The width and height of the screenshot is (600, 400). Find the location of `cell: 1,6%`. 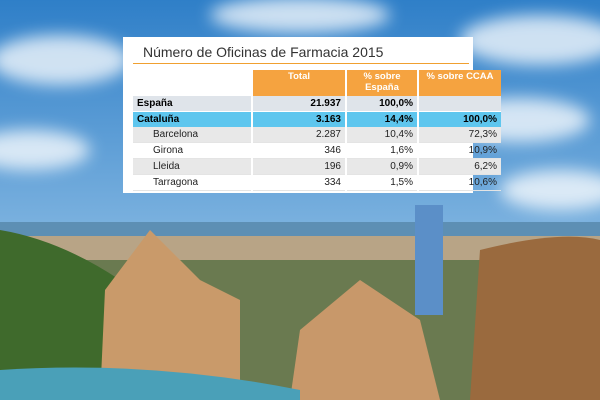

cell: 1,6% is located at coordinates (381, 150).